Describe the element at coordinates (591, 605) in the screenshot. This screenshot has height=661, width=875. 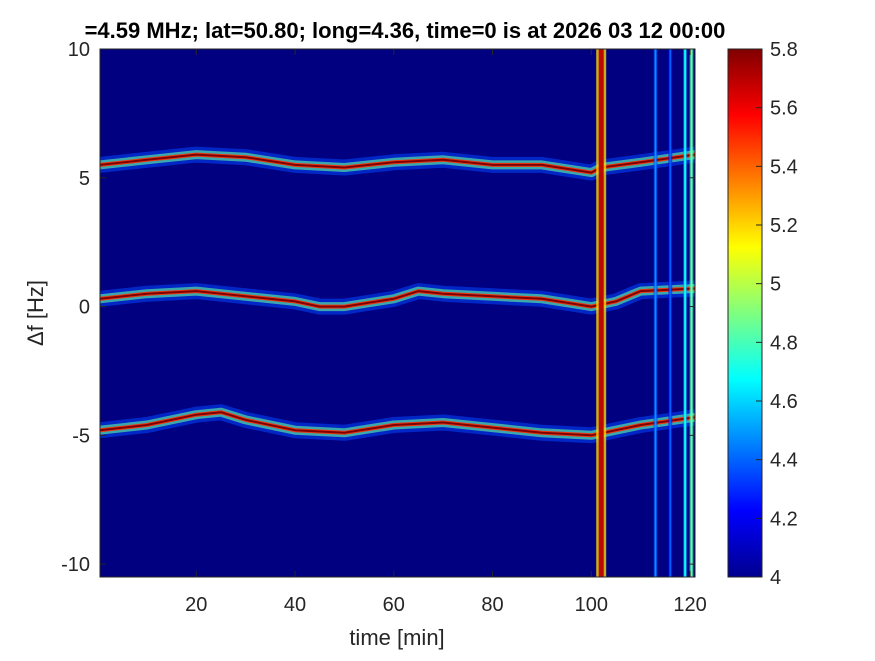
I see `x-tick-label: 100` at that location.